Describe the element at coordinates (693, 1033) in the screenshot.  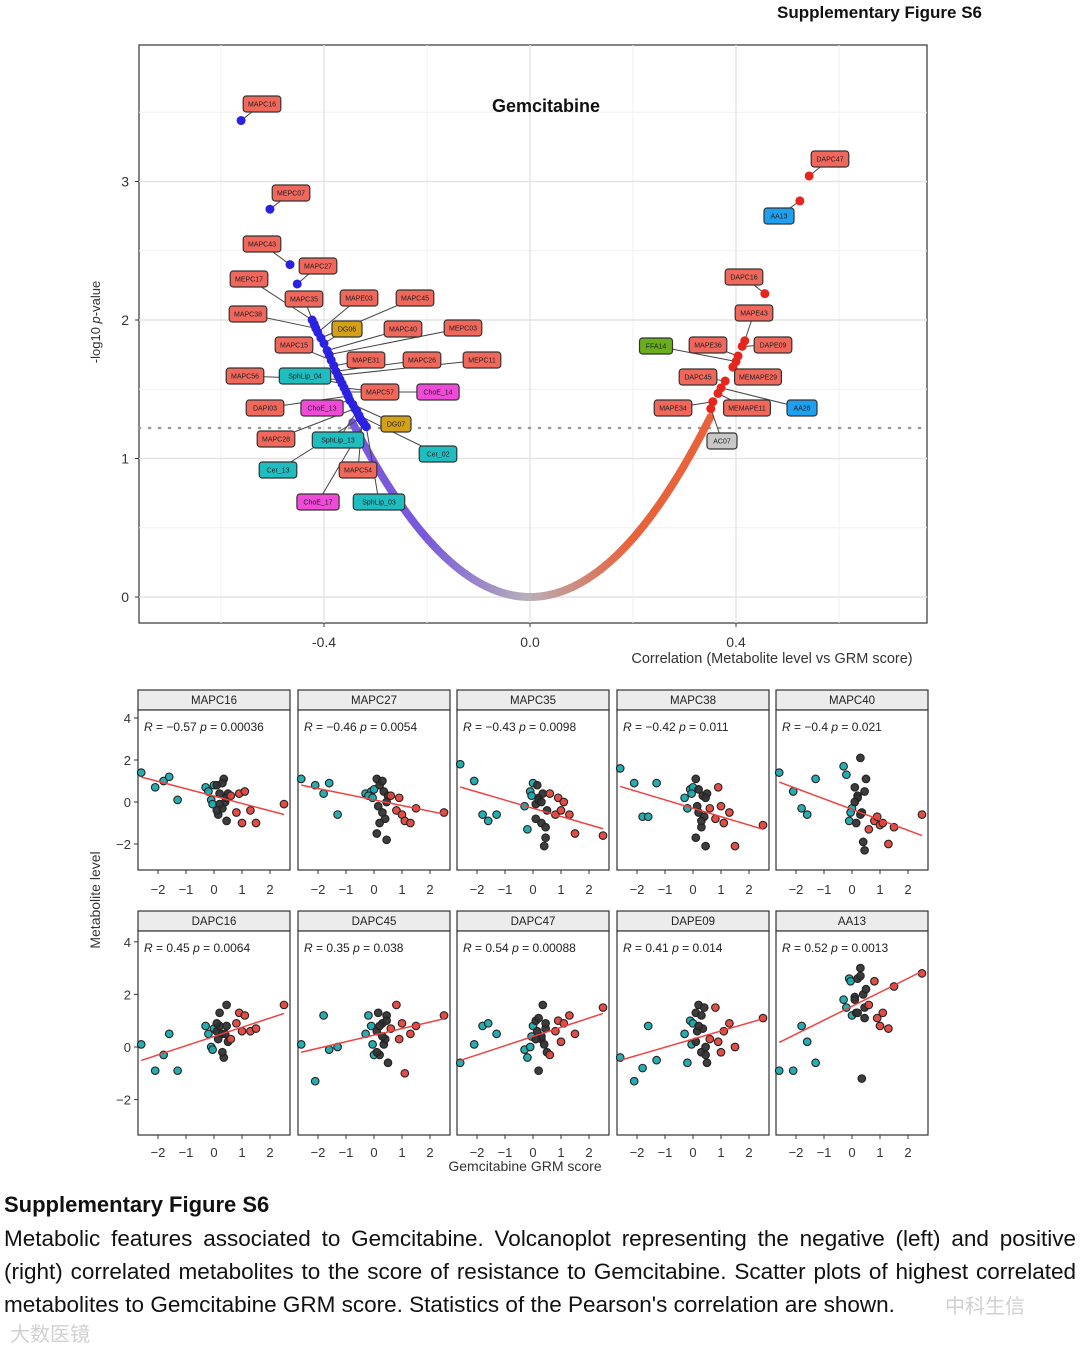
I see `panel-frame` at that location.